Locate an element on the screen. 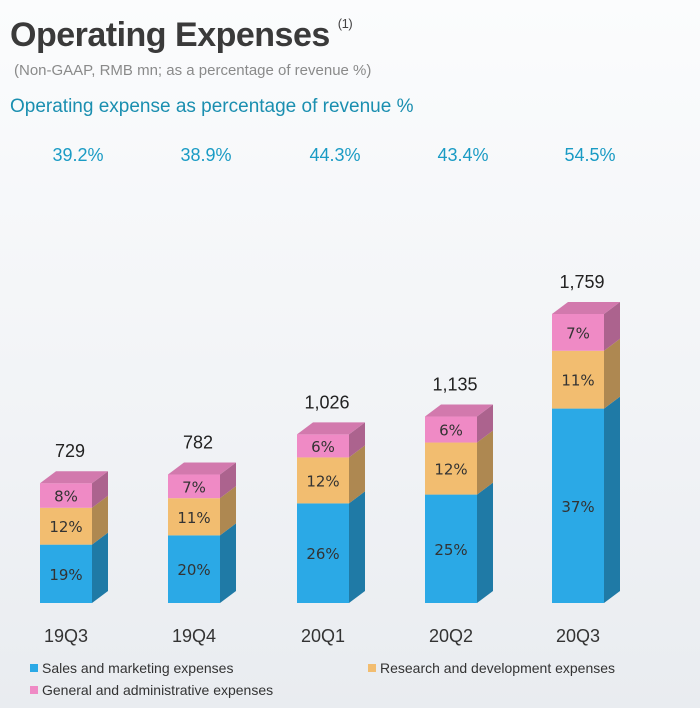 This screenshot has width=700, height=708. bar-rnd-19Q4 is located at coordinates (194, 517).